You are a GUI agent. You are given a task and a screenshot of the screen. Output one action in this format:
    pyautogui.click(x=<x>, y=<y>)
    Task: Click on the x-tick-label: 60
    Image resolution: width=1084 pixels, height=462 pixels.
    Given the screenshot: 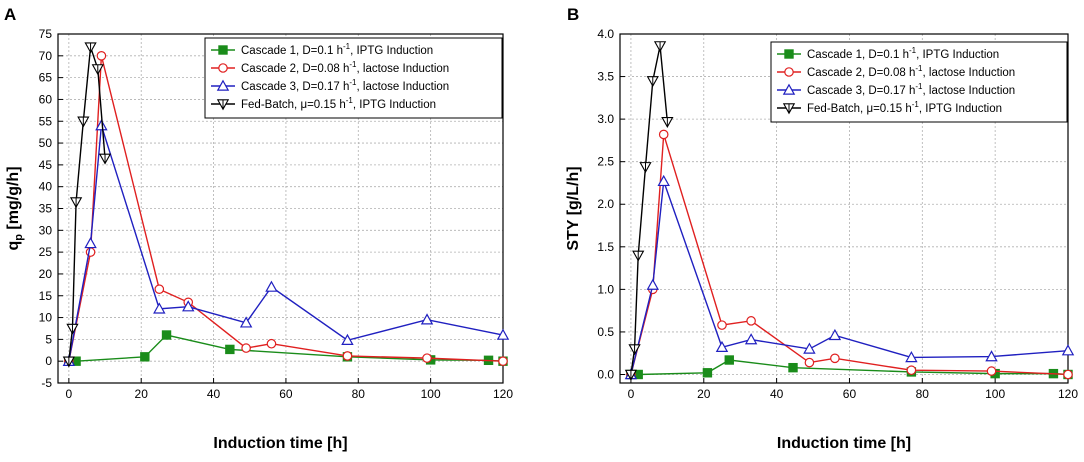 What is the action you would take?
    pyautogui.click(x=850, y=394)
    